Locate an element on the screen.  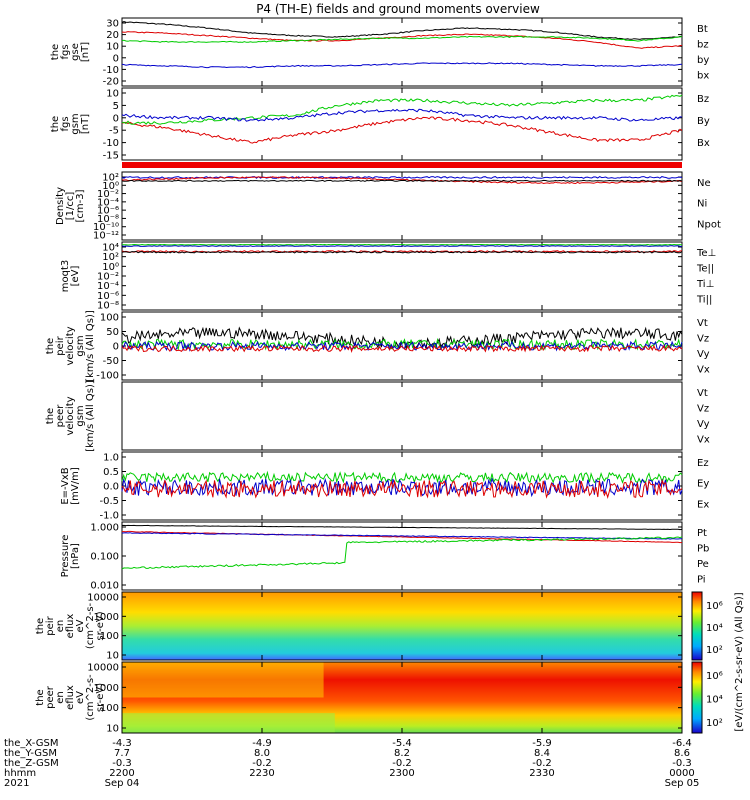
legend-Ey: Ey is located at coordinates (703, 484).